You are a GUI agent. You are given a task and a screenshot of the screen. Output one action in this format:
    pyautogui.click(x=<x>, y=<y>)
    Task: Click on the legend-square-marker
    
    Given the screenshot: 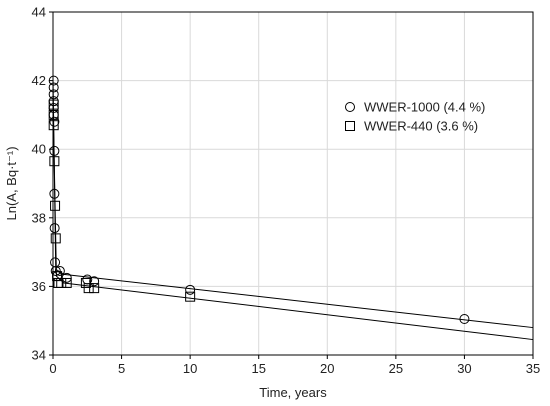 What is the action you would take?
    pyautogui.click(x=350, y=126)
    